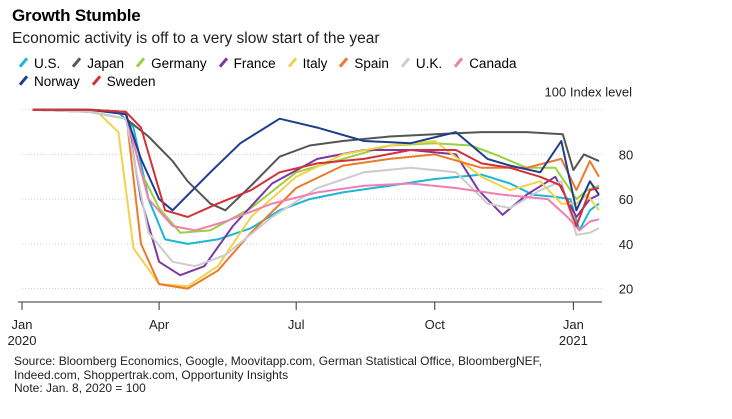  What do you see at coordinates (371, 63) in the screenshot?
I see `legend-label: Spain` at bounding box center [371, 63].